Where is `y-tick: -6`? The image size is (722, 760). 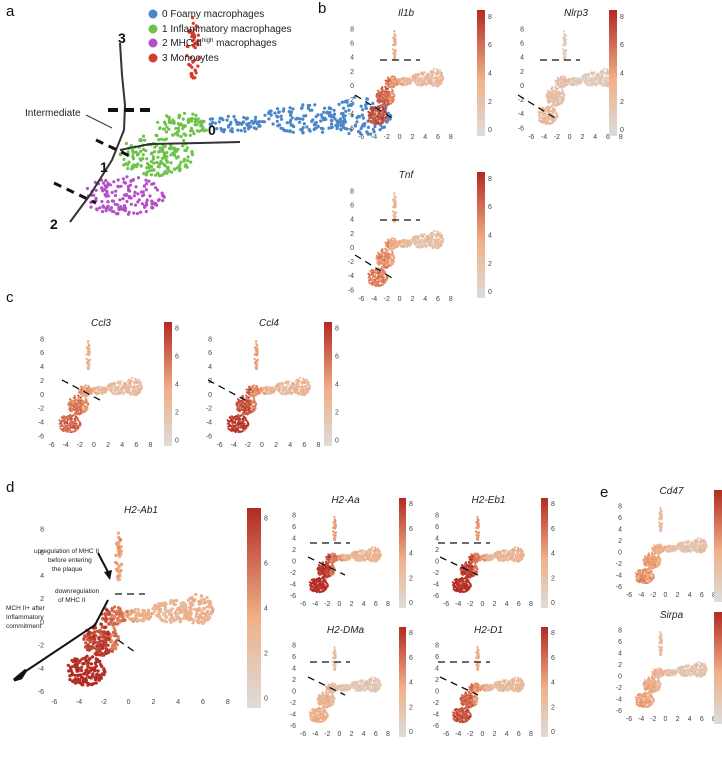 y-tick: -6 is located at coordinates (351, 128).